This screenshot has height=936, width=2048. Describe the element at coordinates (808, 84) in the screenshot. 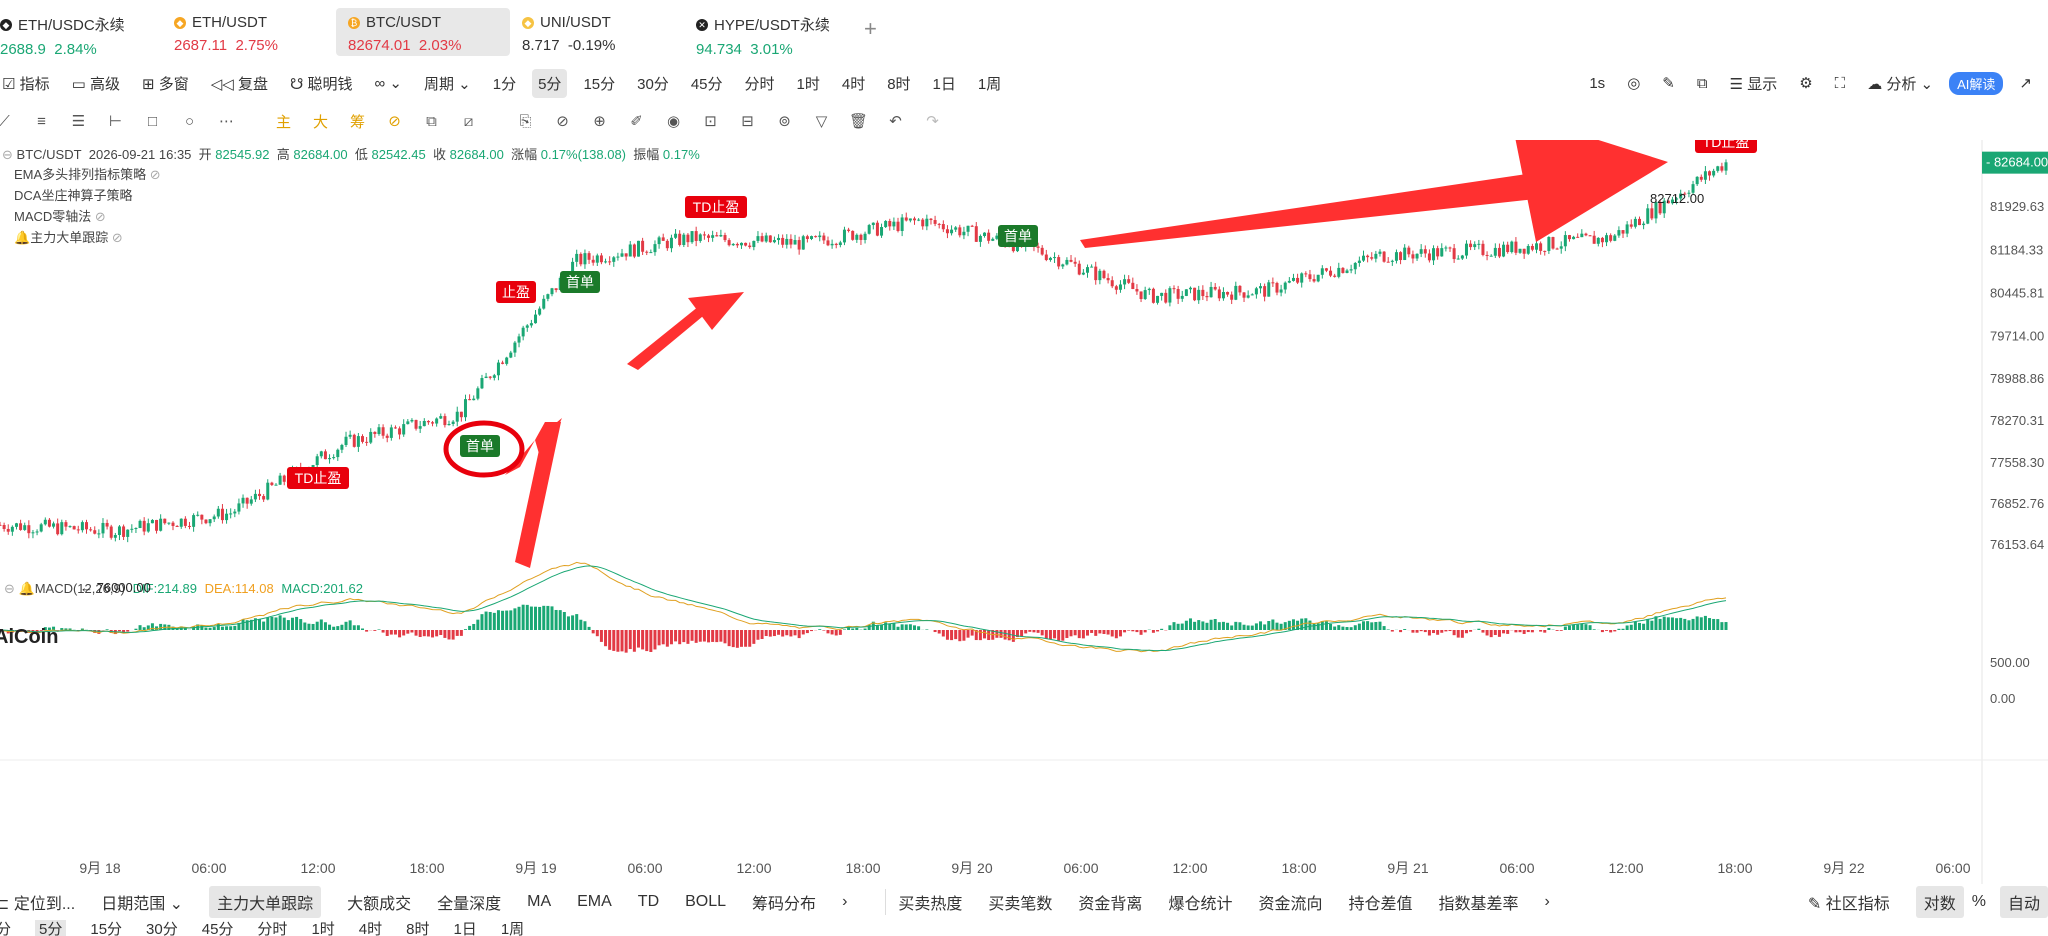

I see `period-1h: 1时` at that location.